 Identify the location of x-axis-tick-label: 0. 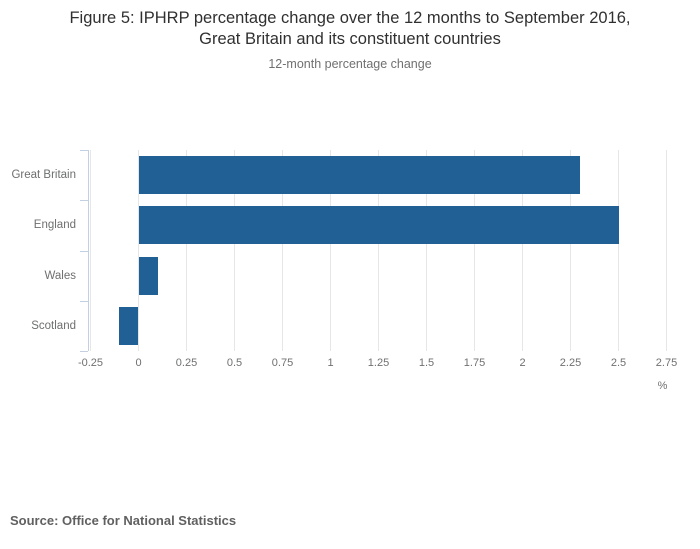
(138, 363).